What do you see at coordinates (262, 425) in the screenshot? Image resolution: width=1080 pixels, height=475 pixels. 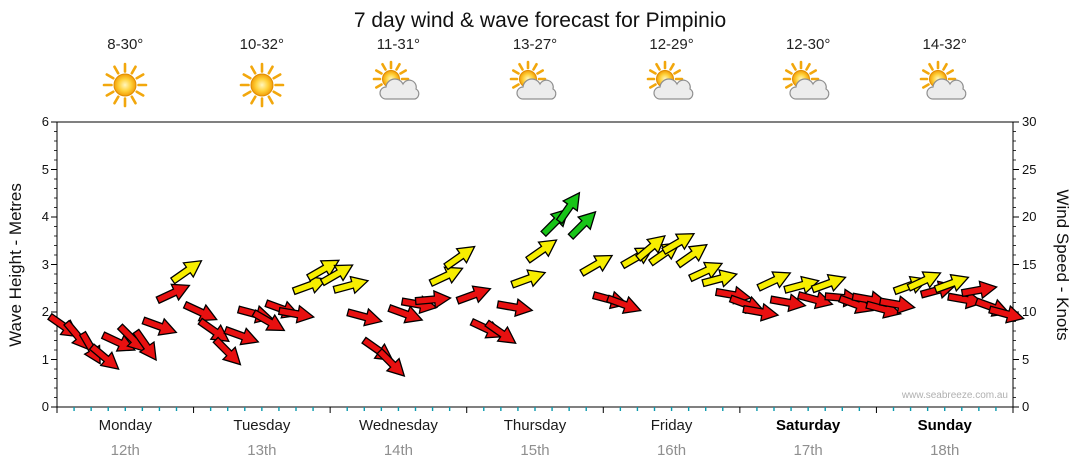 I see `day-name-label: Tuesday` at bounding box center [262, 425].